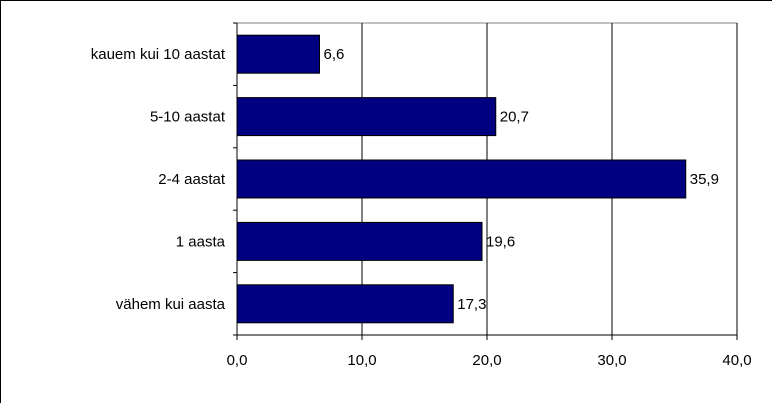 The height and width of the screenshot is (404, 772). I want to click on value-label: 19,6, so click(500, 241).